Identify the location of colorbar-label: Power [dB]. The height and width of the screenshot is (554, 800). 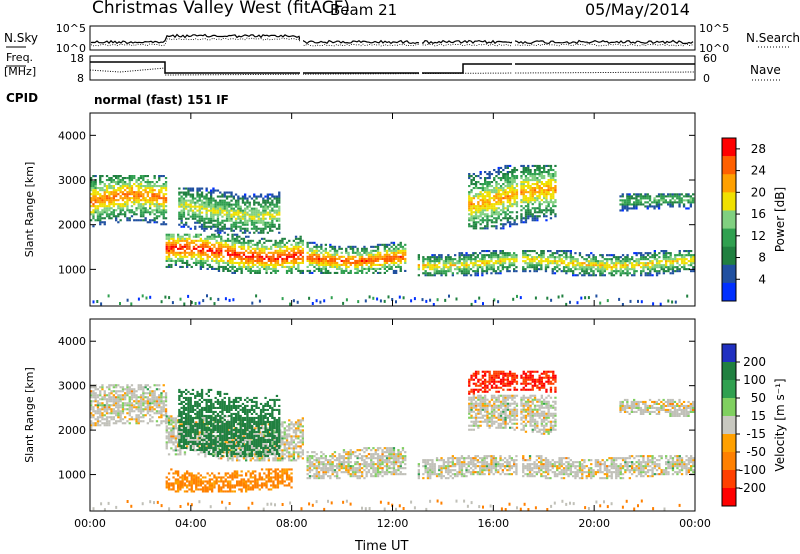
(780, 219).